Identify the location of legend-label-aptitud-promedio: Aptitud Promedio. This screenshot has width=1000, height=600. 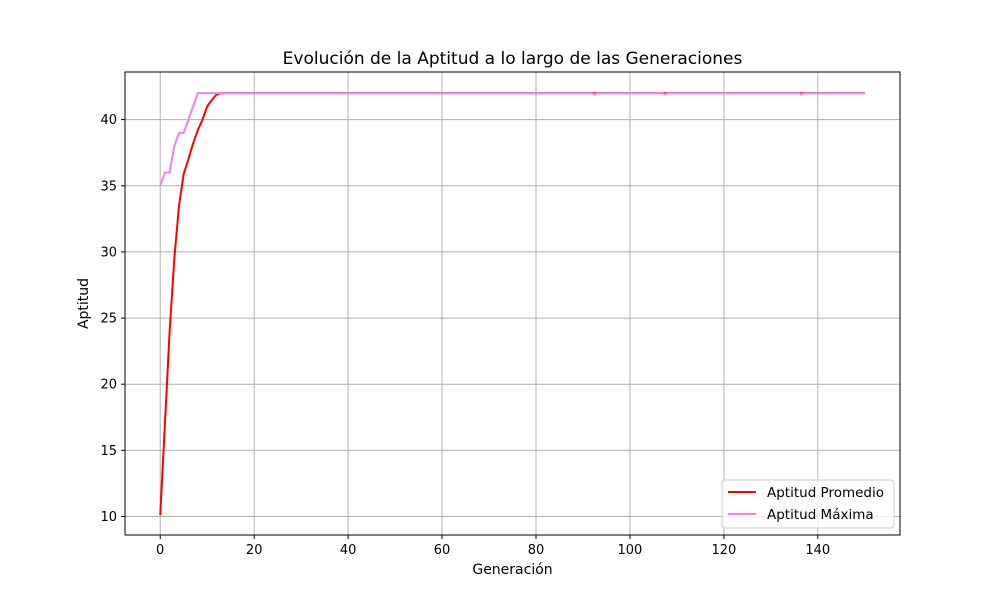
(825, 493).